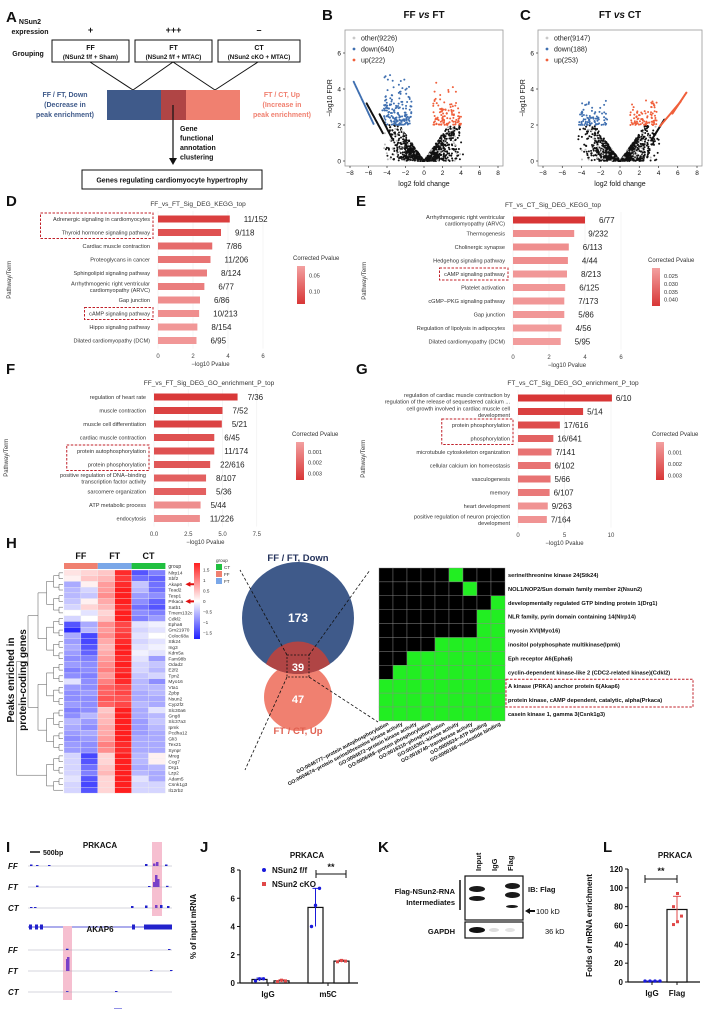 The image size is (710, 1009). Describe the element at coordinates (339, 90) in the screenshot. I see `y-tick-label: 4` at that location.